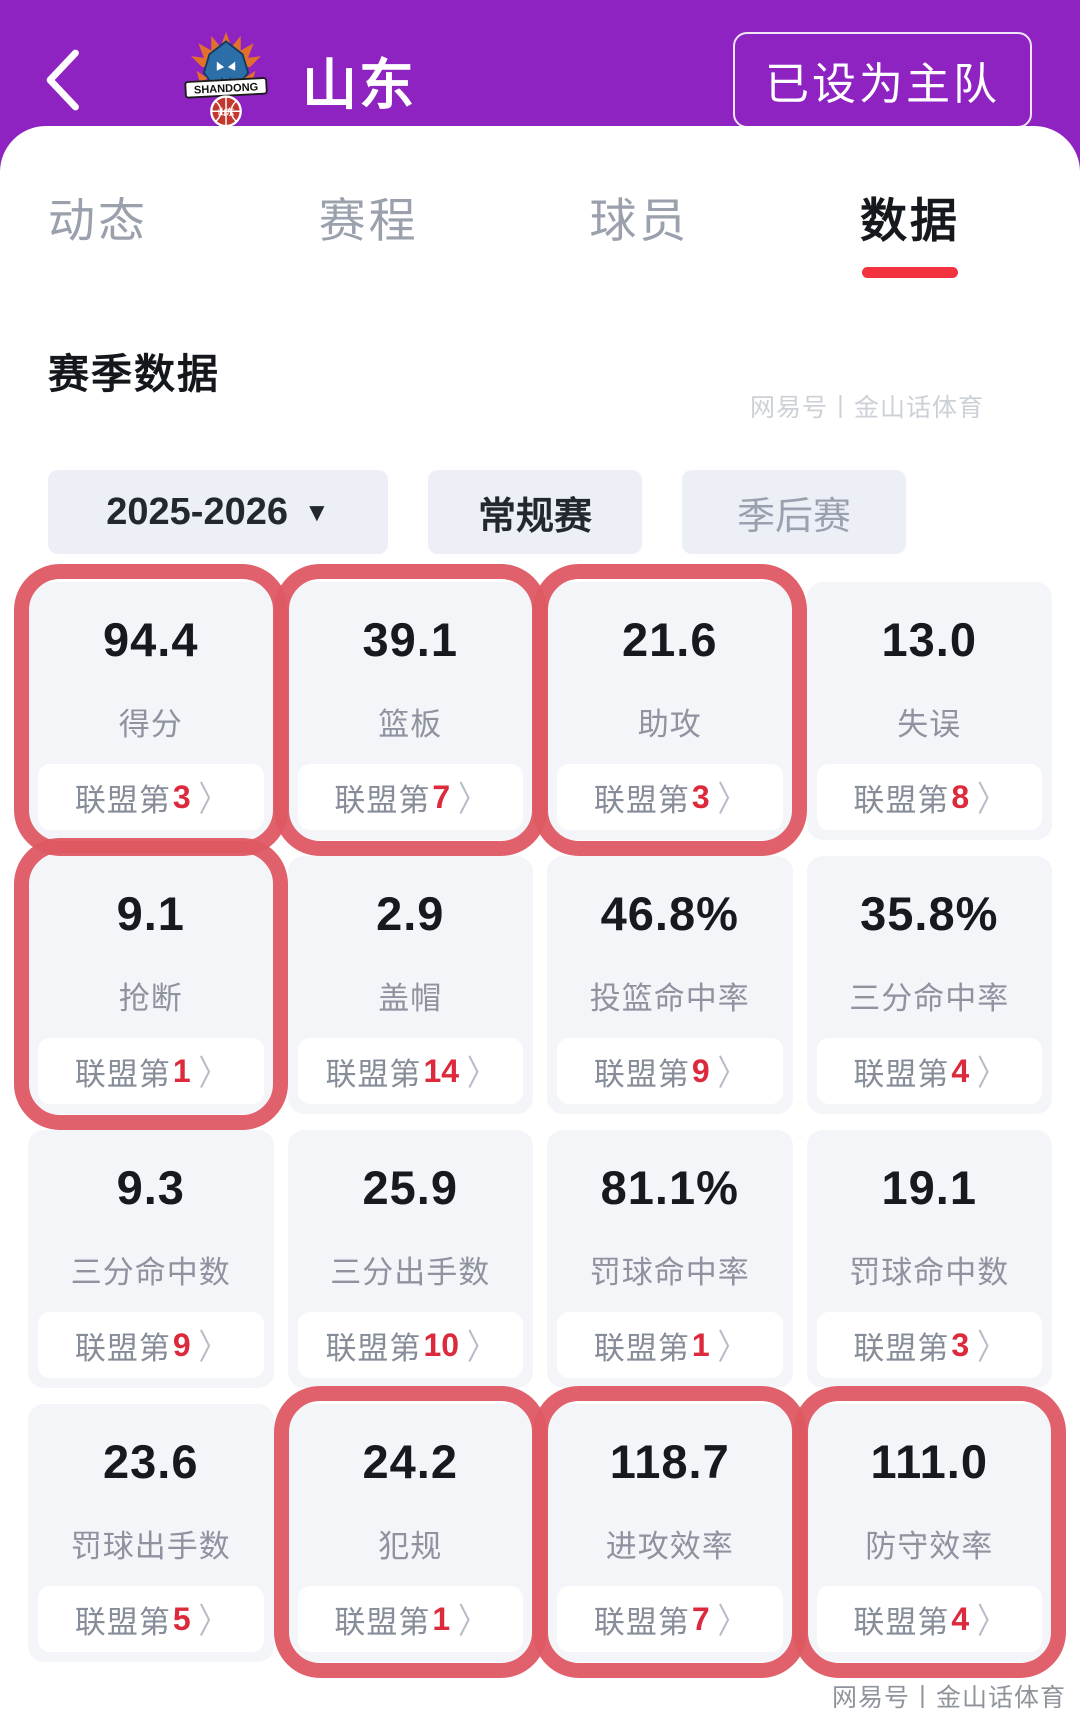  I want to click on rank-number: 1, so click(441, 1618).